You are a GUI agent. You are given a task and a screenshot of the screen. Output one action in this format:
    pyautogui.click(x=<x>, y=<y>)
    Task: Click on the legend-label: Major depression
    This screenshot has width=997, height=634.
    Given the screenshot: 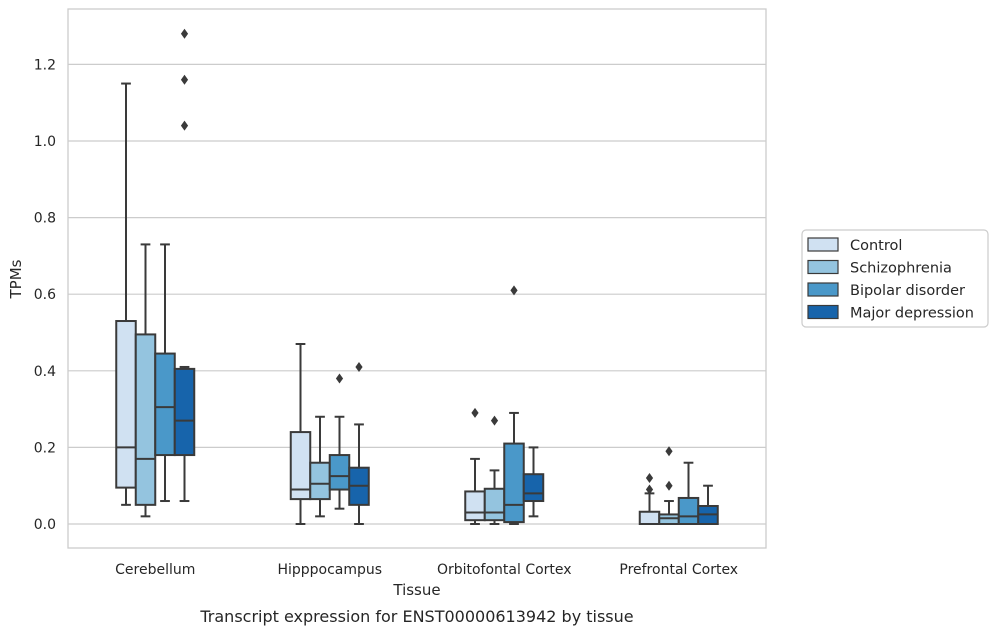 What is the action you would take?
    pyautogui.click(x=912, y=314)
    